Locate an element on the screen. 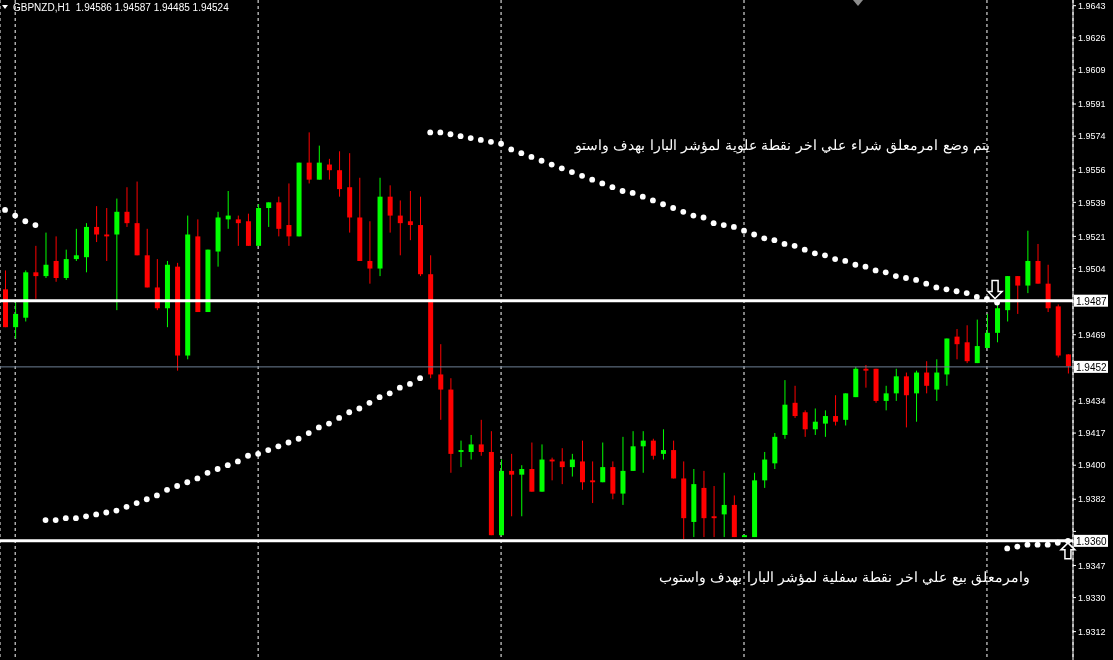 This screenshot has width=1113, height=660. y-tick-label: 1.9609 is located at coordinates (1092, 70).